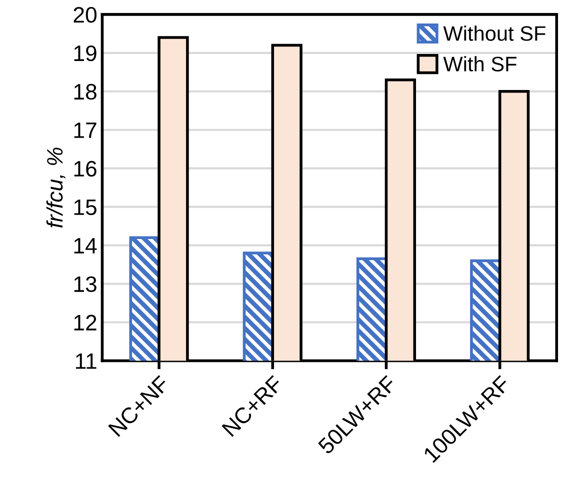 The width and height of the screenshot is (568, 481). What do you see at coordinates (479, 64) in the screenshot?
I see `legend-label: With SF` at bounding box center [479, 64].